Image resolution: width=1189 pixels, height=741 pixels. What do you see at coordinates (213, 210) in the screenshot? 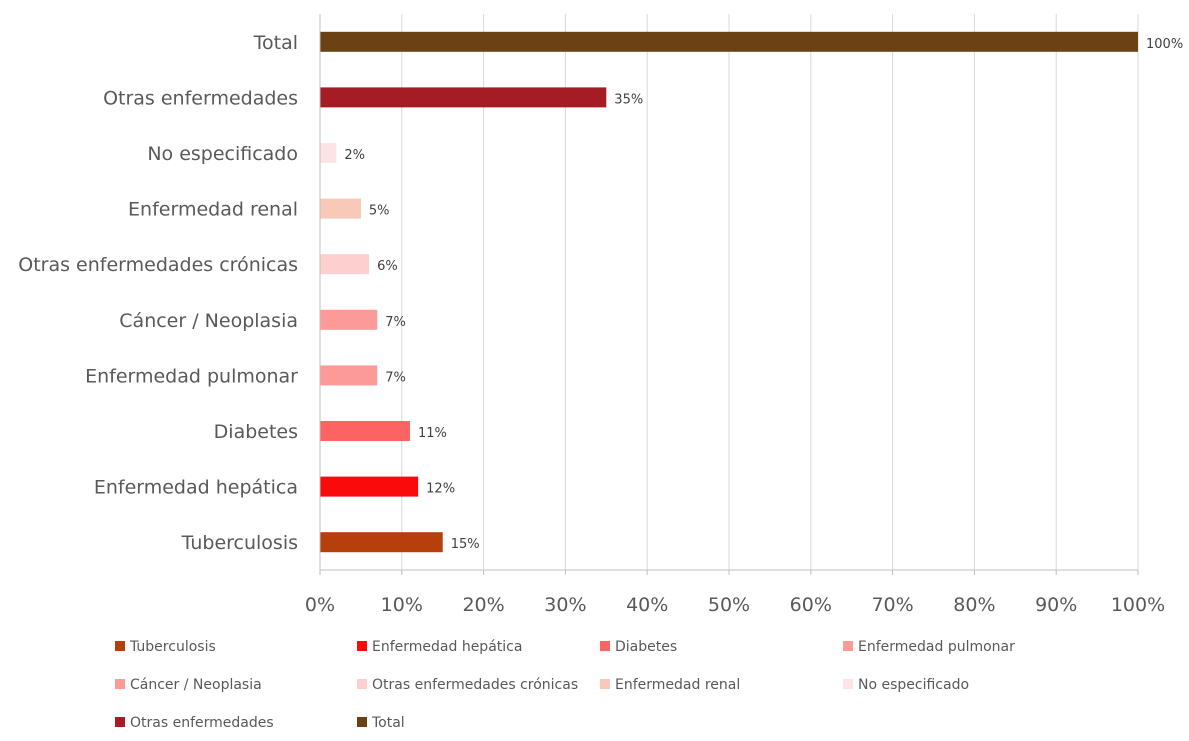
I see `category-label: Enfermedad renal` at bounding box center [213, 210].